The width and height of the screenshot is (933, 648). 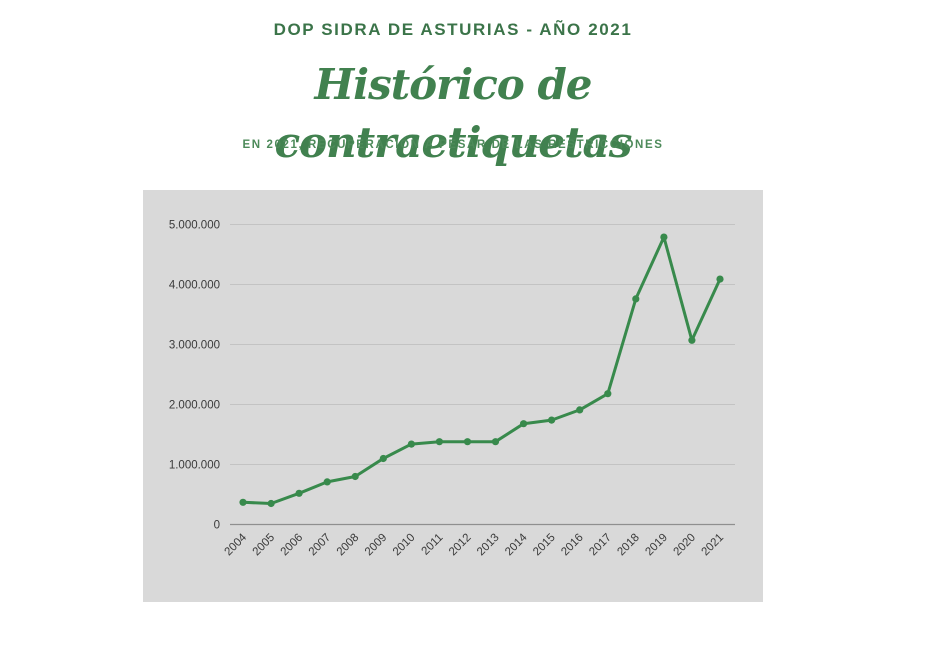 What do you see at coordinates (713, 545) in the screenshot?
I see `x-tick-label: 2021` at bounding box center [713, 545].